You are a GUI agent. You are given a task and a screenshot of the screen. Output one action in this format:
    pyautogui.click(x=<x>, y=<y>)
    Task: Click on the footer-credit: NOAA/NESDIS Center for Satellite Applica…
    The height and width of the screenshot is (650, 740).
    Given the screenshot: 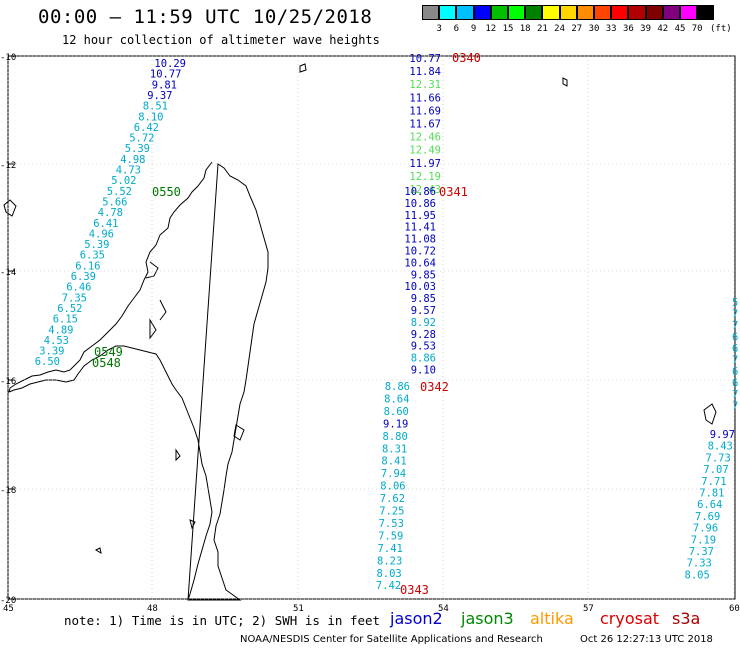 What is the action you would take?
    pyautogui.click(x=391, y=639)
    